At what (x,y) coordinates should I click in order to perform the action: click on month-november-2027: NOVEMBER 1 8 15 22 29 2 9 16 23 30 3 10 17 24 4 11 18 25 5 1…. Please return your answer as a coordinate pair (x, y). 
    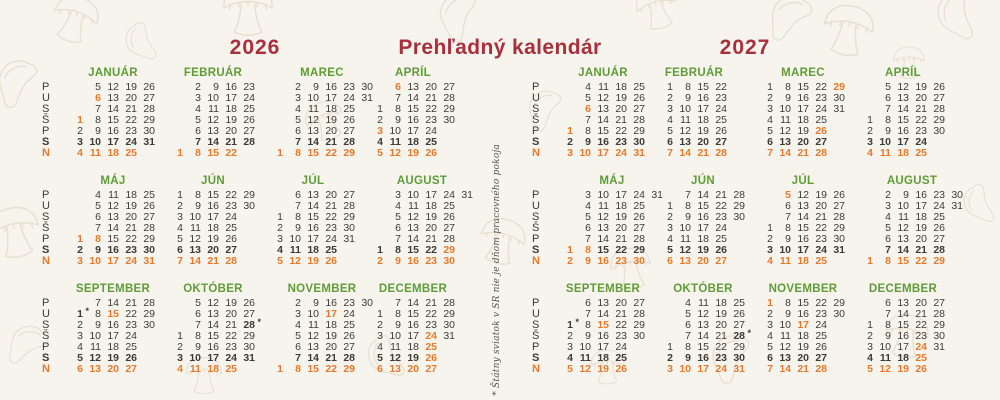
    Looking at the image, I should click on (808, 328).